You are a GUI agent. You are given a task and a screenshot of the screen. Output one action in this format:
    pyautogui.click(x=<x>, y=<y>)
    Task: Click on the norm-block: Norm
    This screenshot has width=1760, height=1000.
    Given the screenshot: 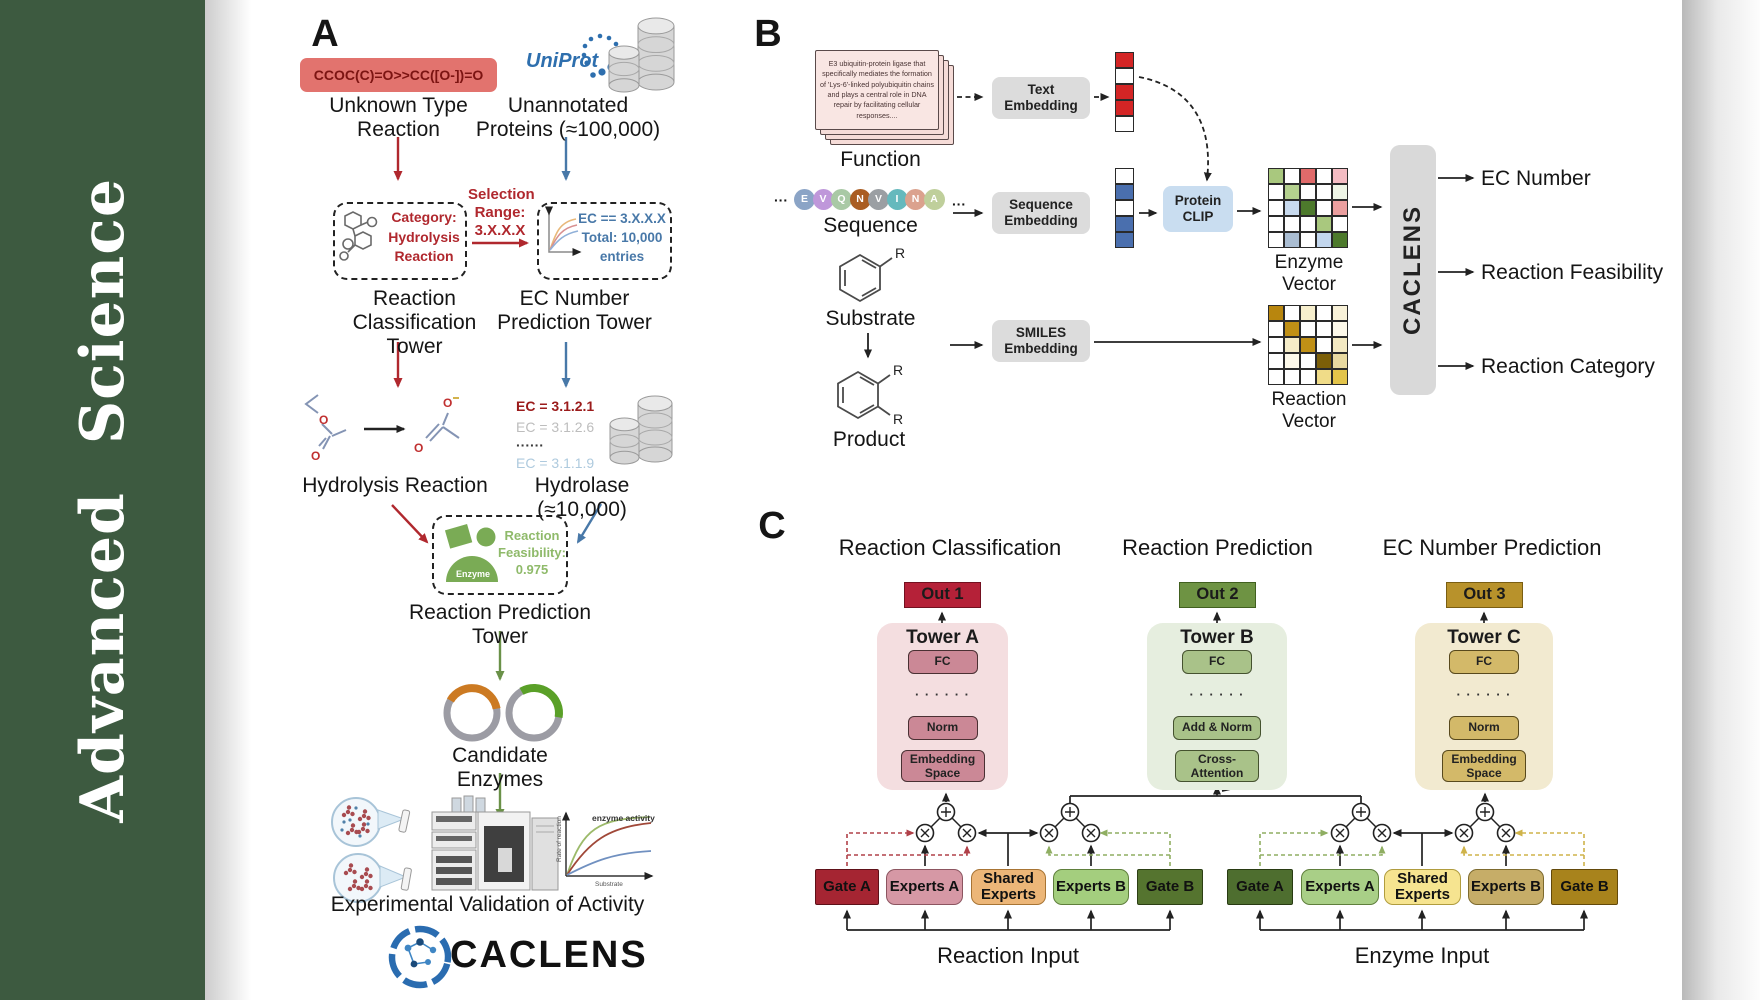 What is the action you would take?
    pyautogui.click(x=1484, y=728)
    